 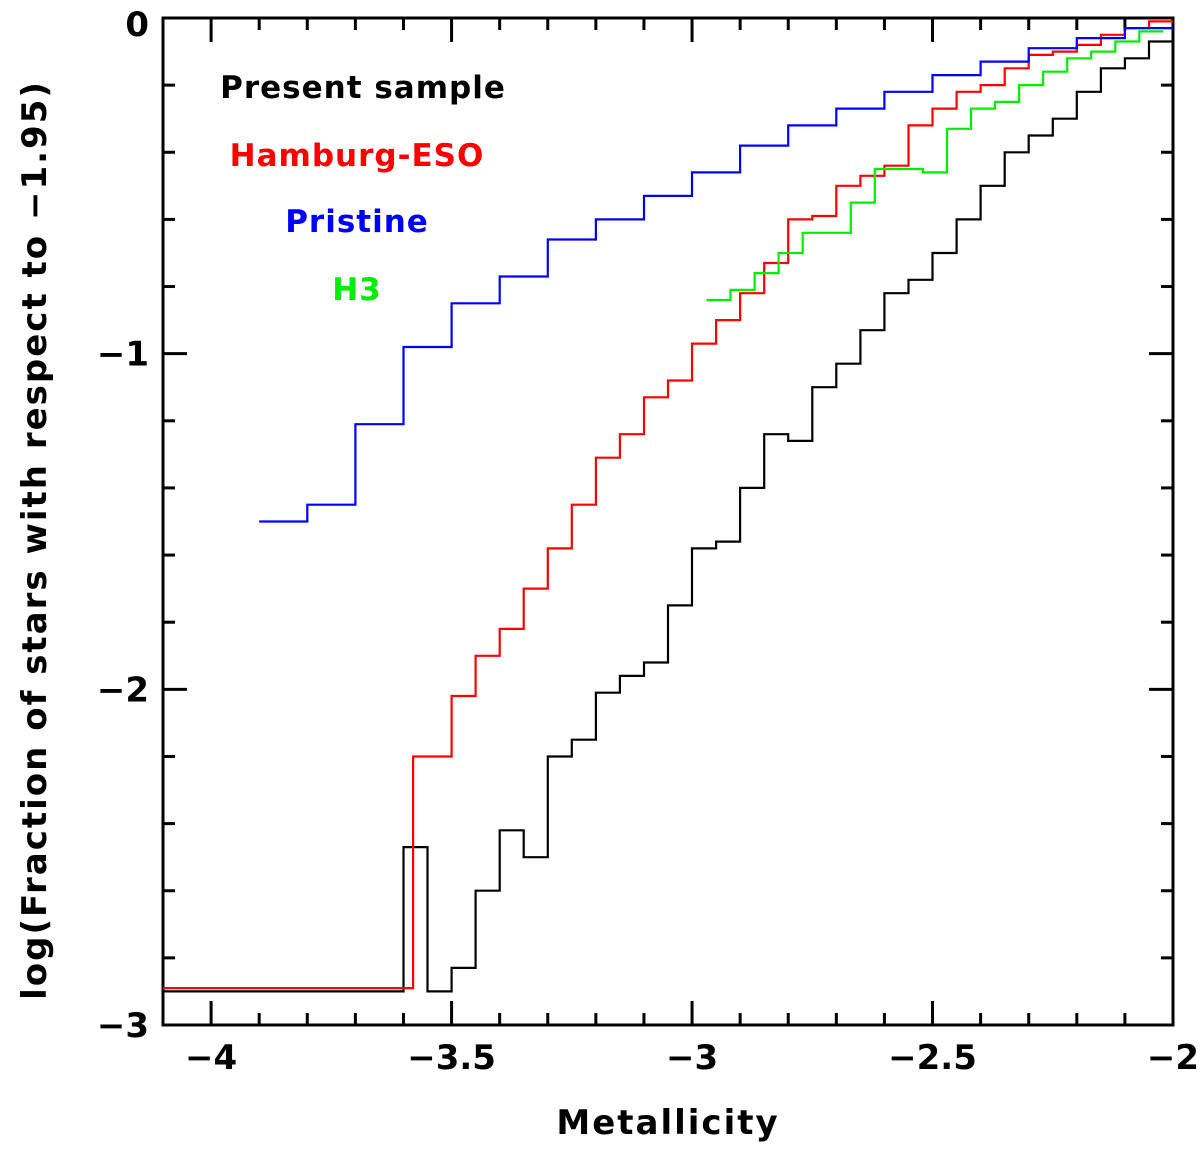 I want to click on legend: Present sample Hamburg-ESO Pristine H3, so click(x=363, y=189).